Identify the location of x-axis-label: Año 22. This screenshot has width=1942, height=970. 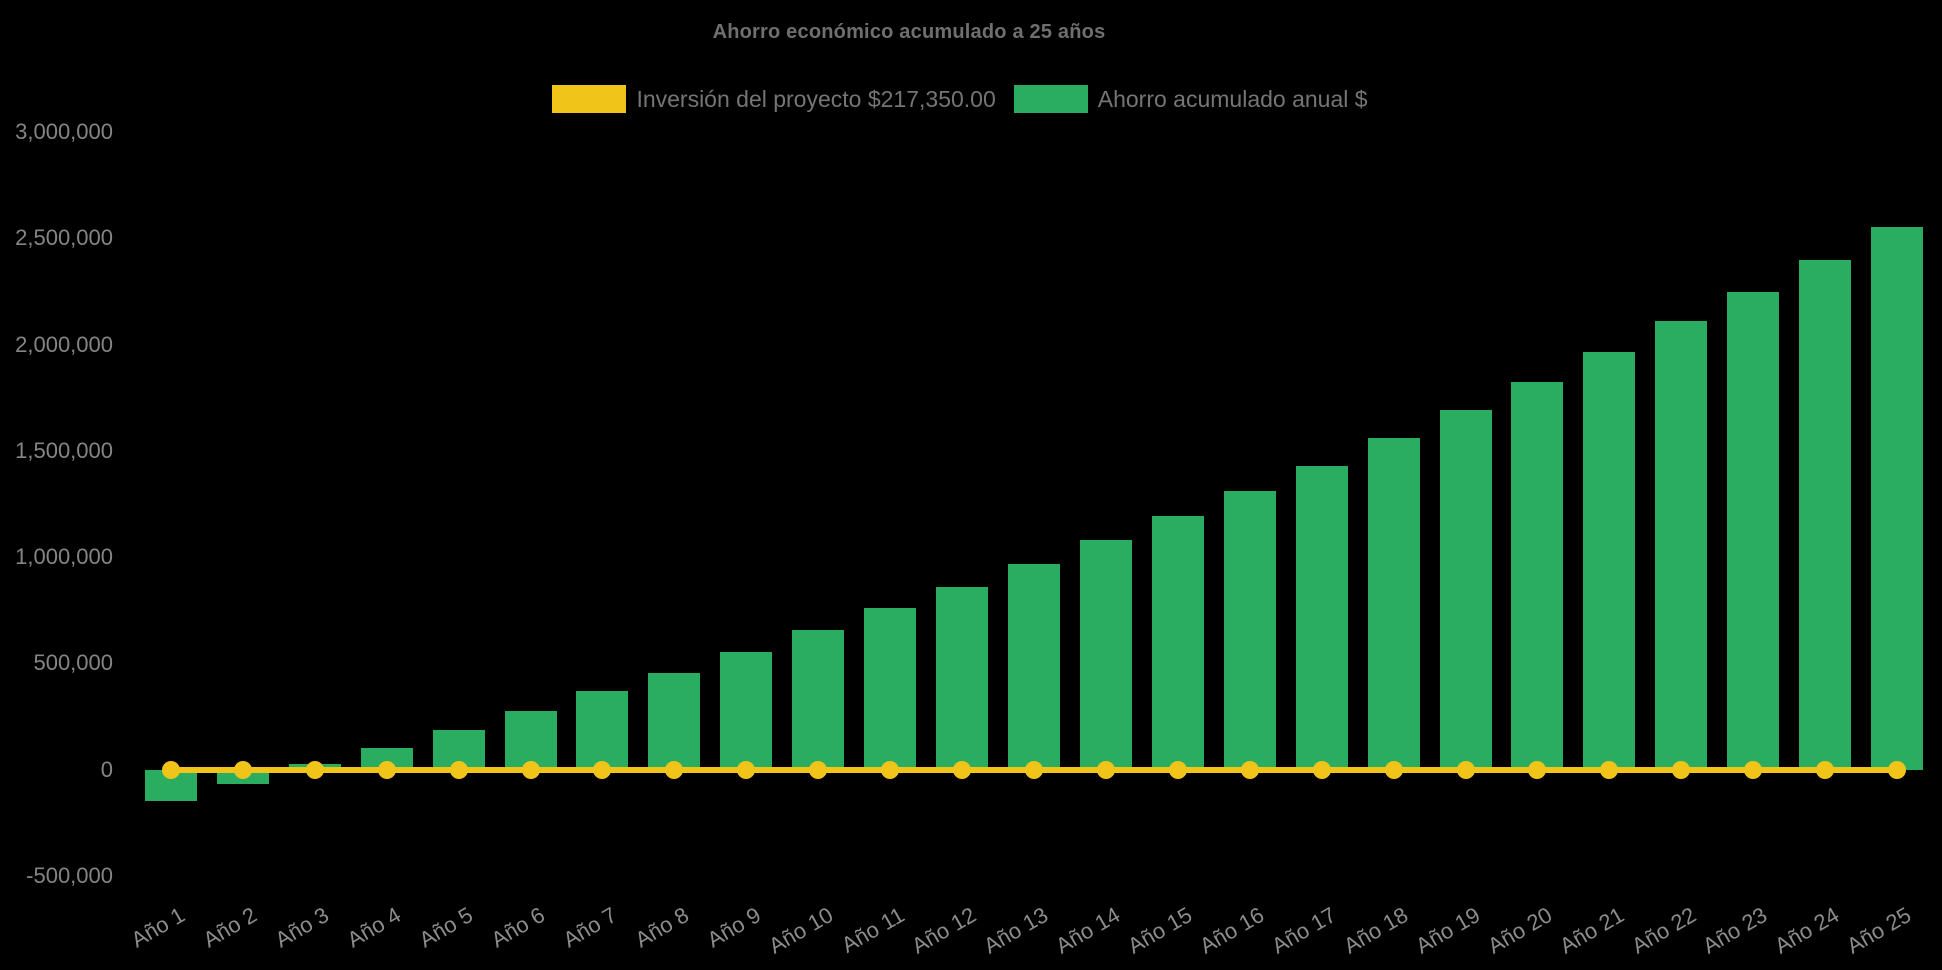
(1663, 930).